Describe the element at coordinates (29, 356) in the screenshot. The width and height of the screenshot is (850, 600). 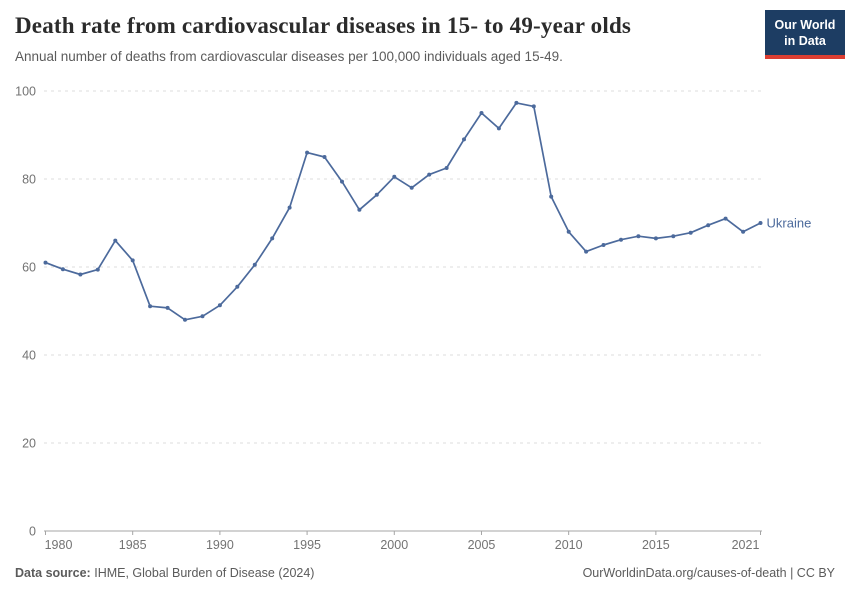
I see `y-axis-tick-label: 40` at that location.